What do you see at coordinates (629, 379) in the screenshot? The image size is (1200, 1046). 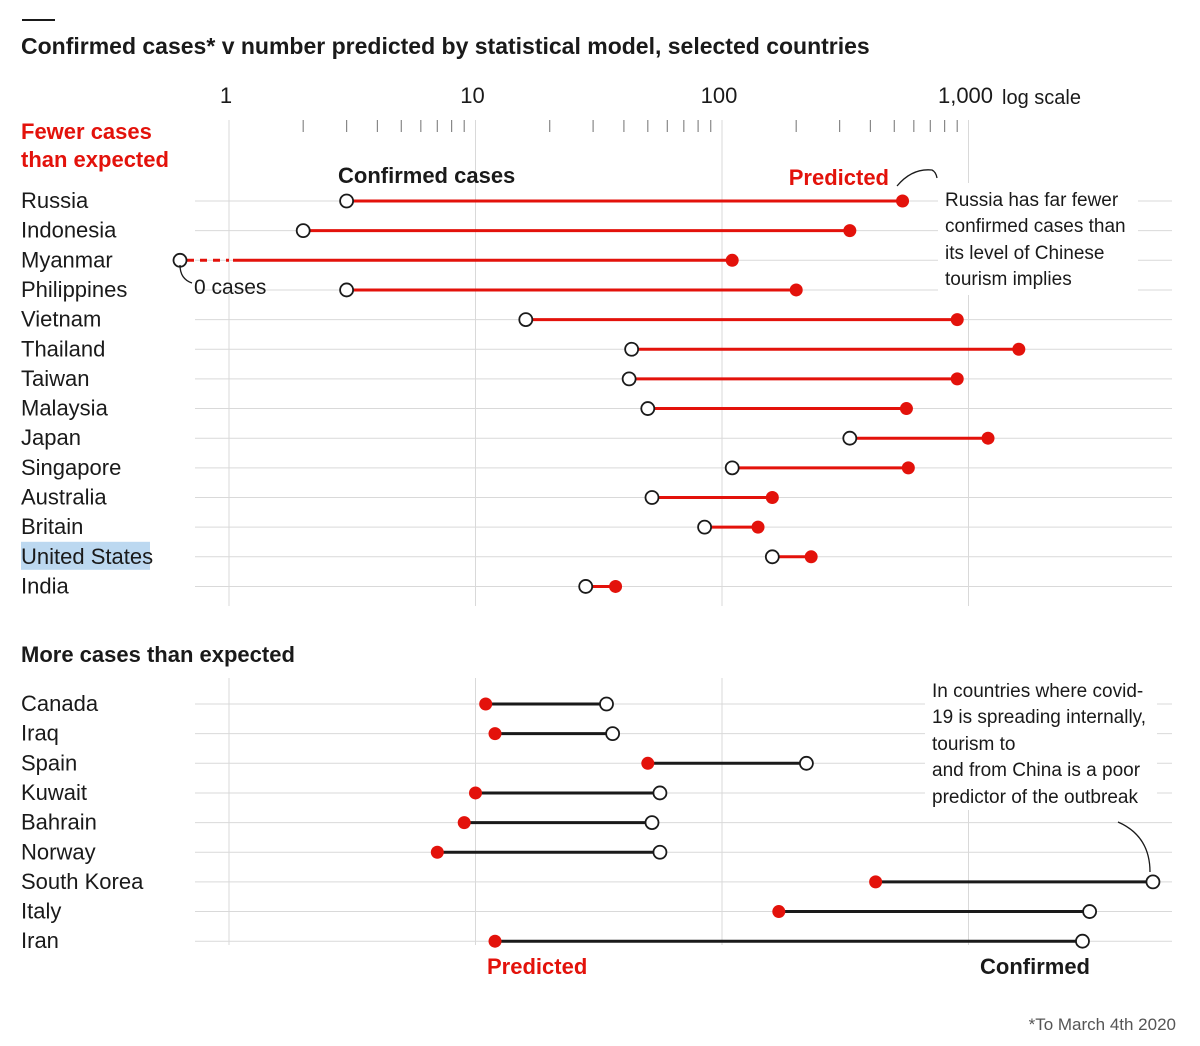 I see `confirmed-dot-taiwan` at bounding box center [629, 379].